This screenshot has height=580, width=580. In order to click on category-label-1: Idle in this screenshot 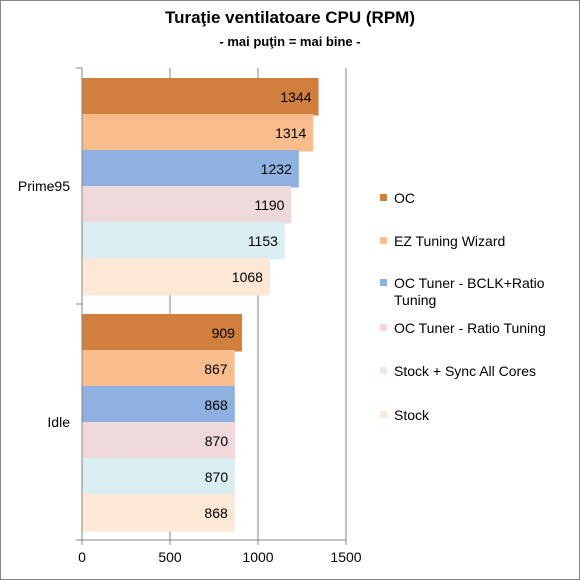, I will do `click(58, 422)`.